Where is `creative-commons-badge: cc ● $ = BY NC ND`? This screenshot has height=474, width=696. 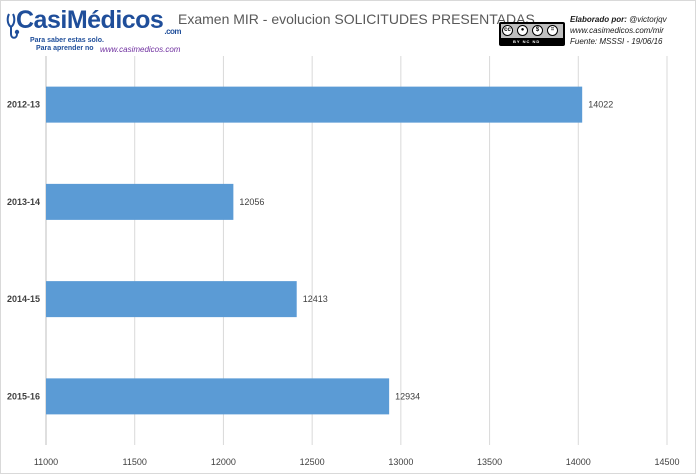
creative-commons-badge: cc ● $ = BY NC ND is located at coordinates (532, 34).